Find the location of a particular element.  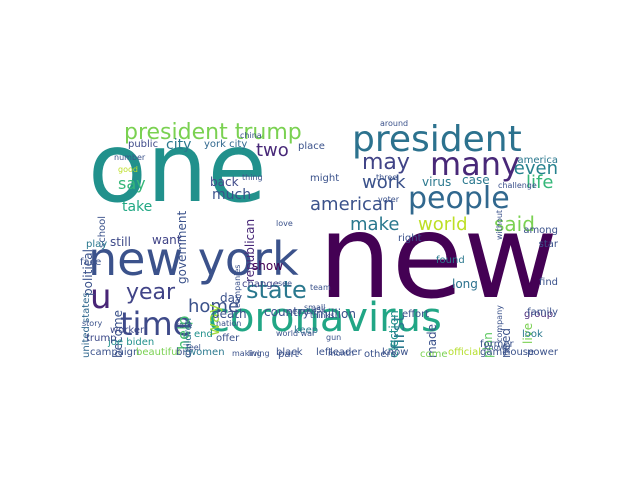

cloud-word: show is located at coordinates (268, 266).